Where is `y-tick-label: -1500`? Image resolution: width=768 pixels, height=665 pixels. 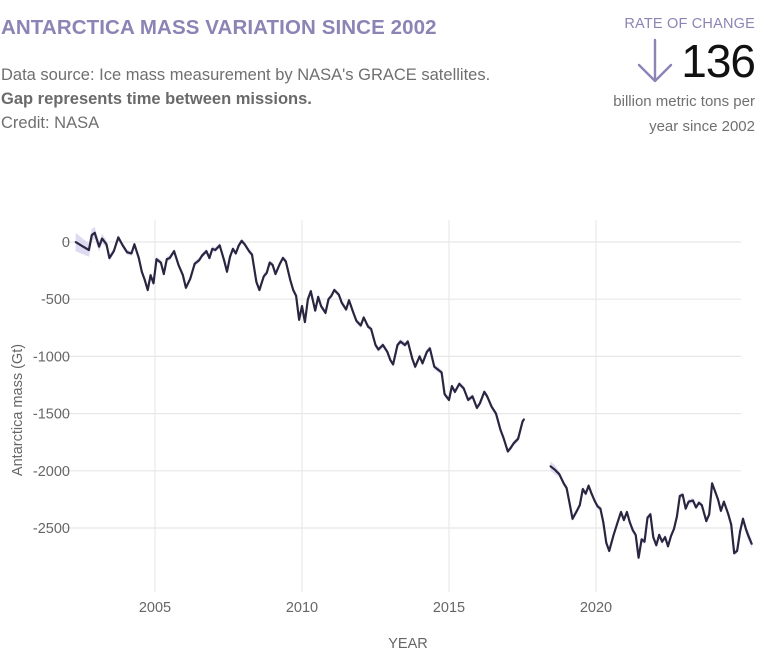 y-tick-label: -1500 is located at coordinates (51, 415).